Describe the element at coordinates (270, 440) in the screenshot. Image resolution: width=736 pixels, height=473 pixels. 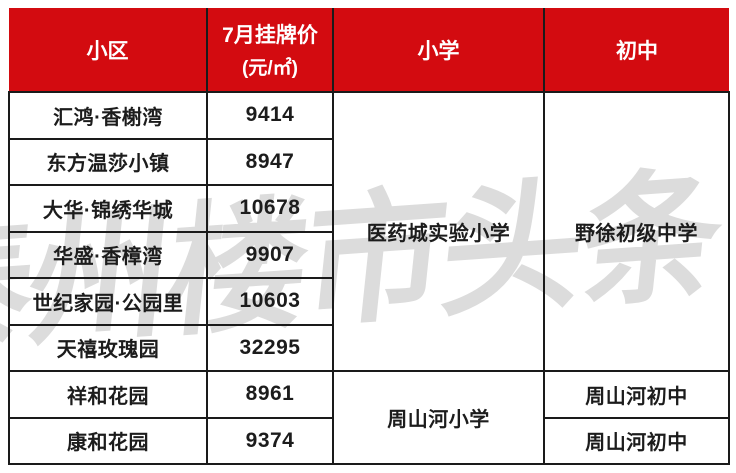
I see `price-cell: 9374` at that location.